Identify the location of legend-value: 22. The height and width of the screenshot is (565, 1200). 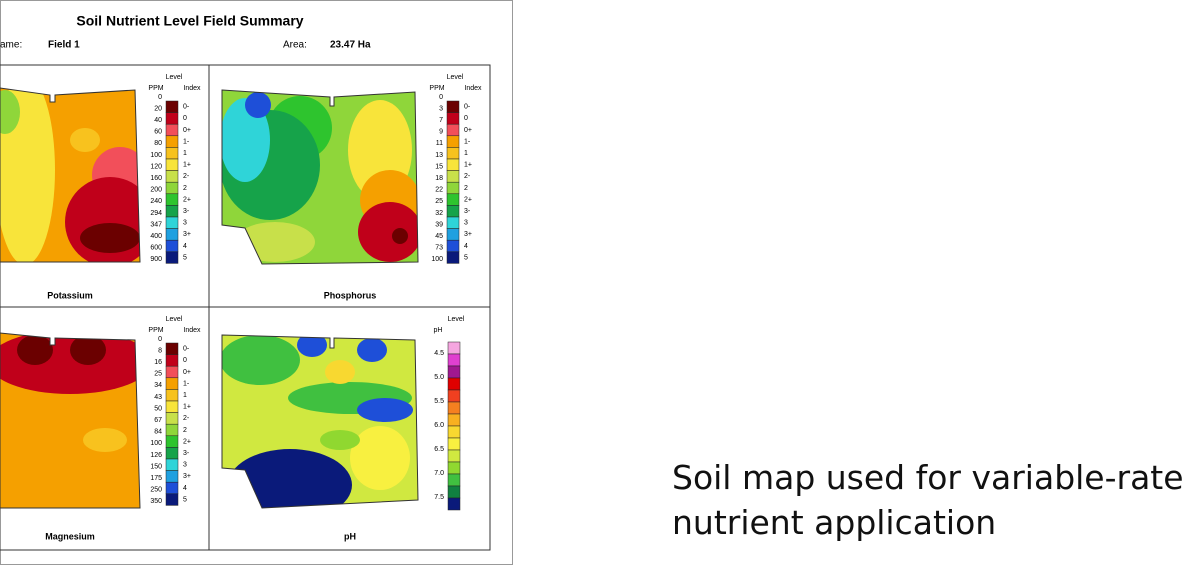
(439, 190).